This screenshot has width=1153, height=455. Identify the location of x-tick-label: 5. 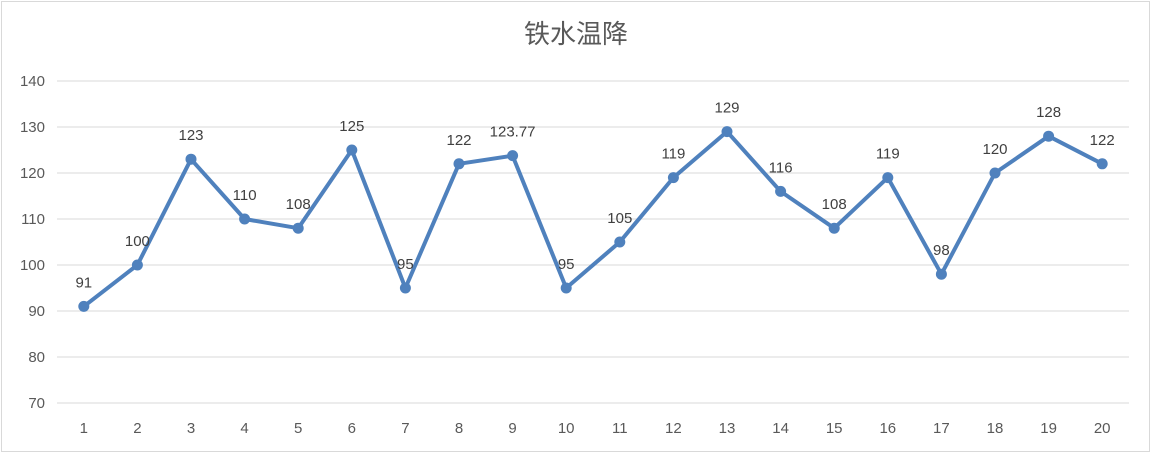
(298, 428).